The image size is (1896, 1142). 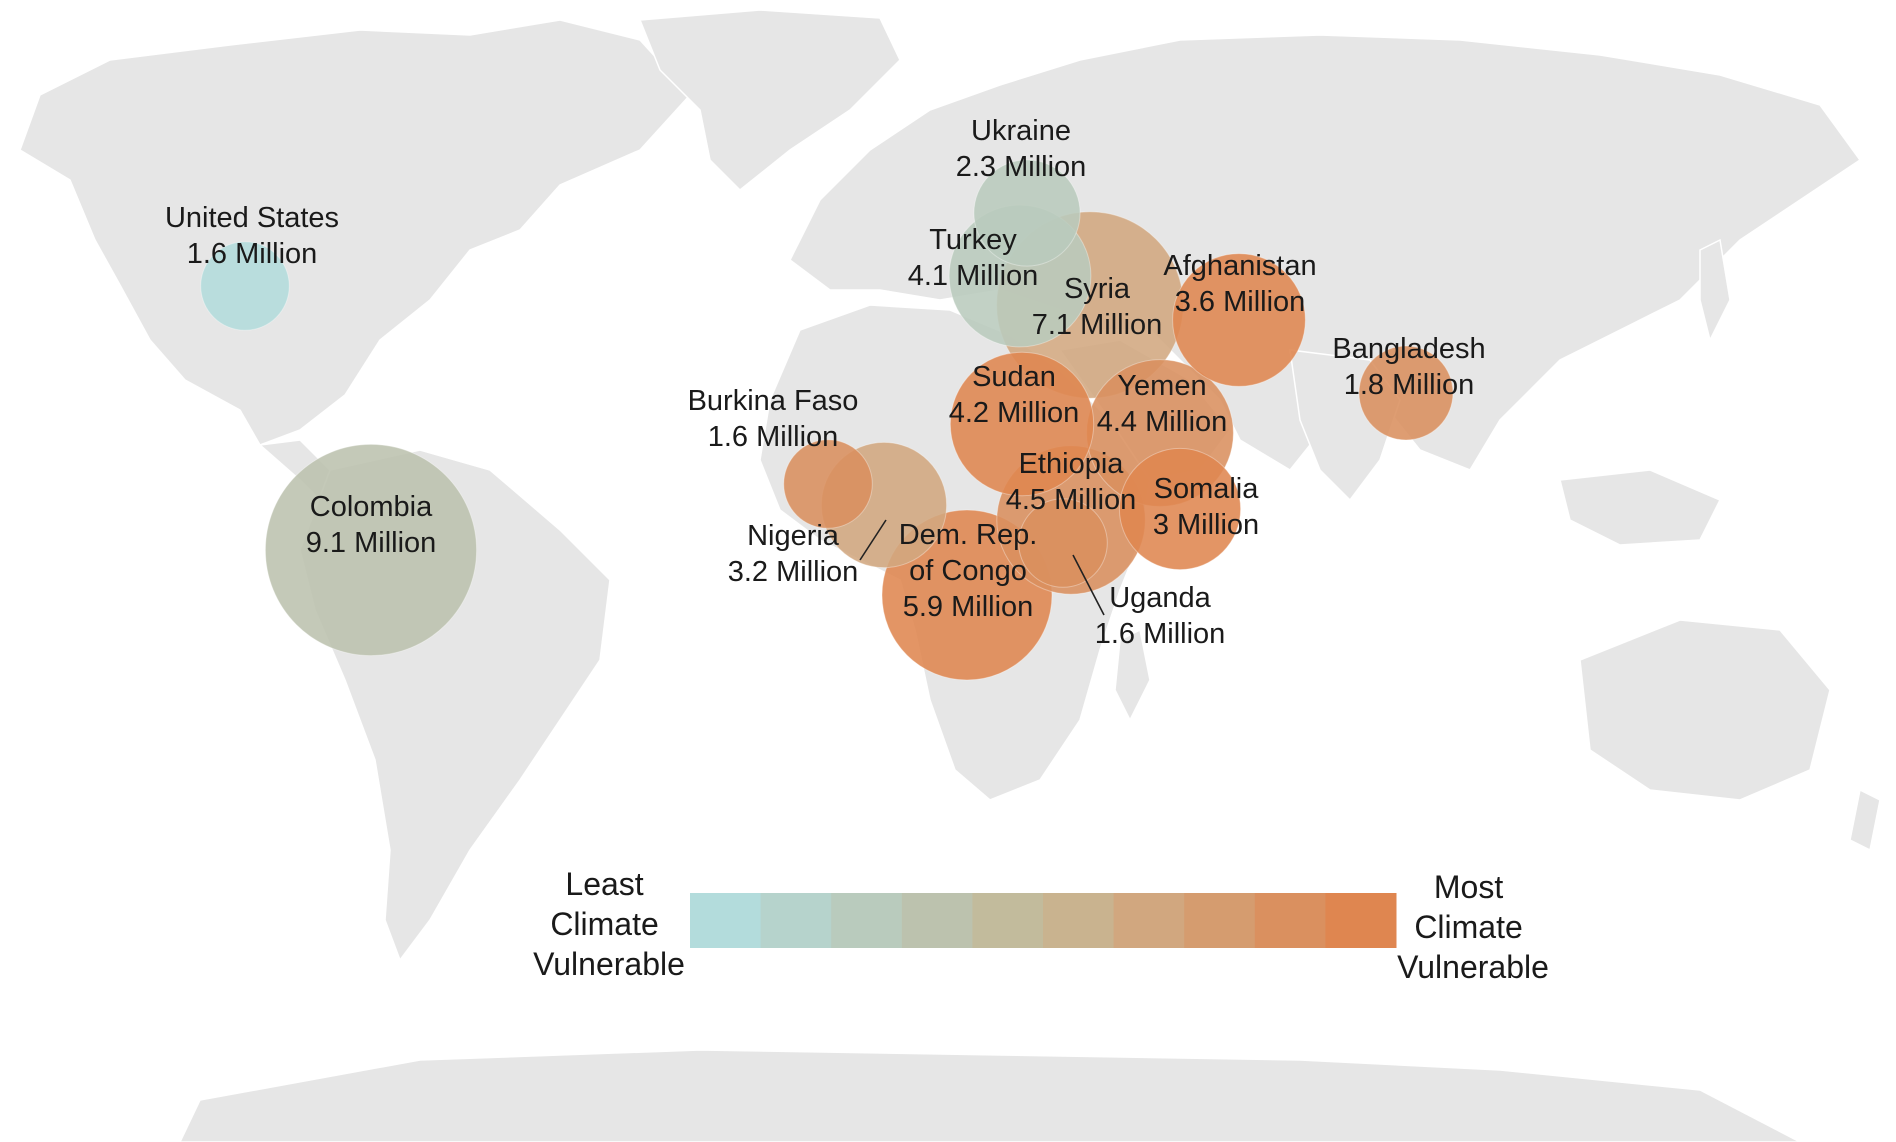 I want to click on legend-left-line-3: Vulnerable, so click(x=609, y=964).